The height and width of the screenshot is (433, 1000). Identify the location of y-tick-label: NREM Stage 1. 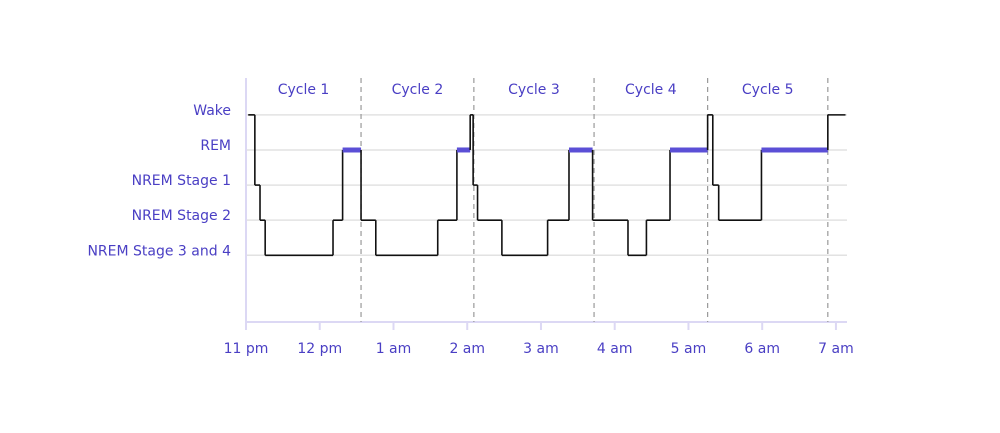
(181, 181).